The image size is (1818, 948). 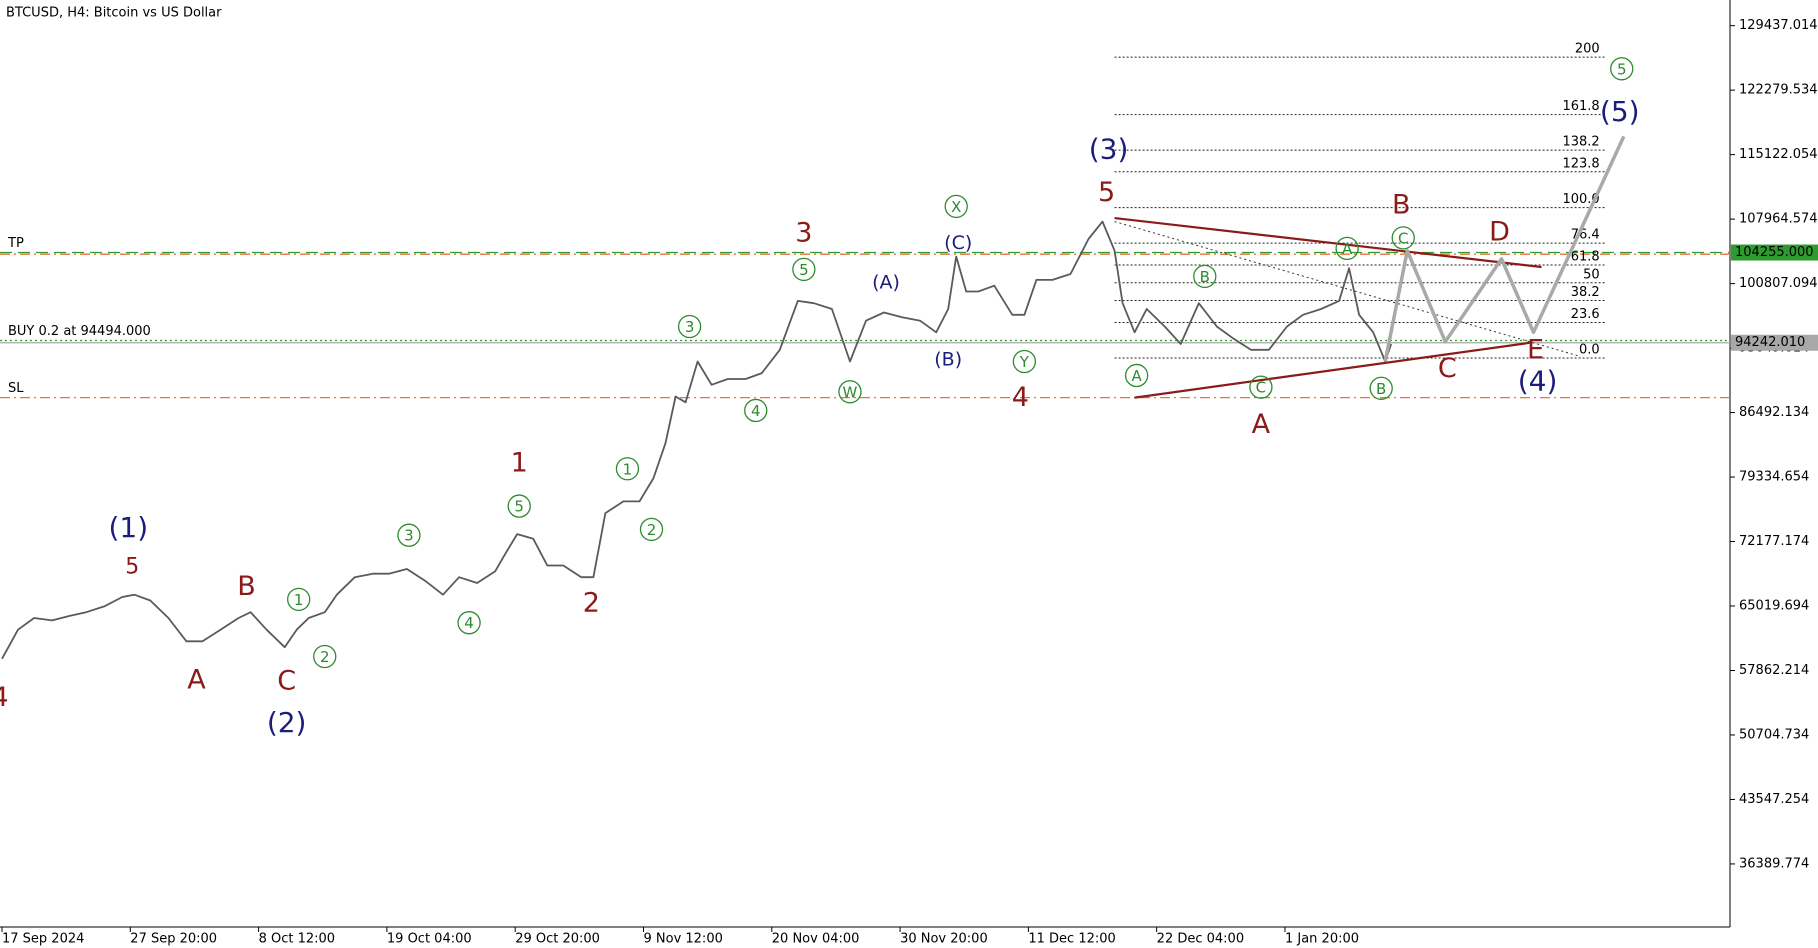 I want to click on x-tick-label: 1 Jan 20:00, so click(x=1322, y=939).